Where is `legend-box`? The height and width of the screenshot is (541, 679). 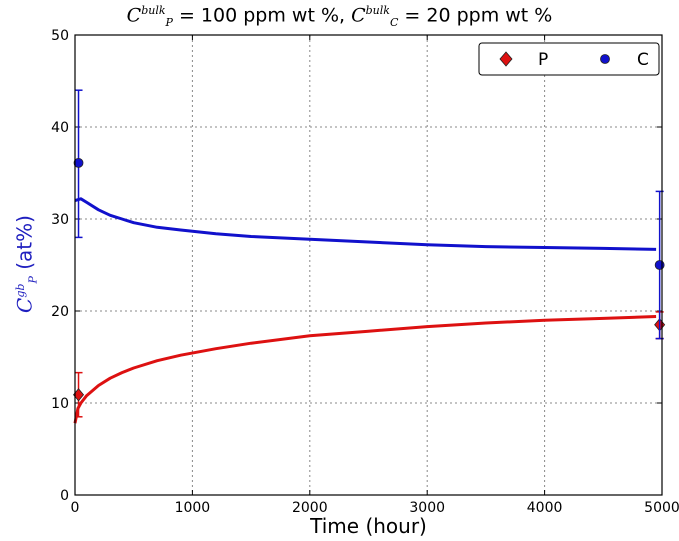 legend-box is located at coordinates (569, 59).